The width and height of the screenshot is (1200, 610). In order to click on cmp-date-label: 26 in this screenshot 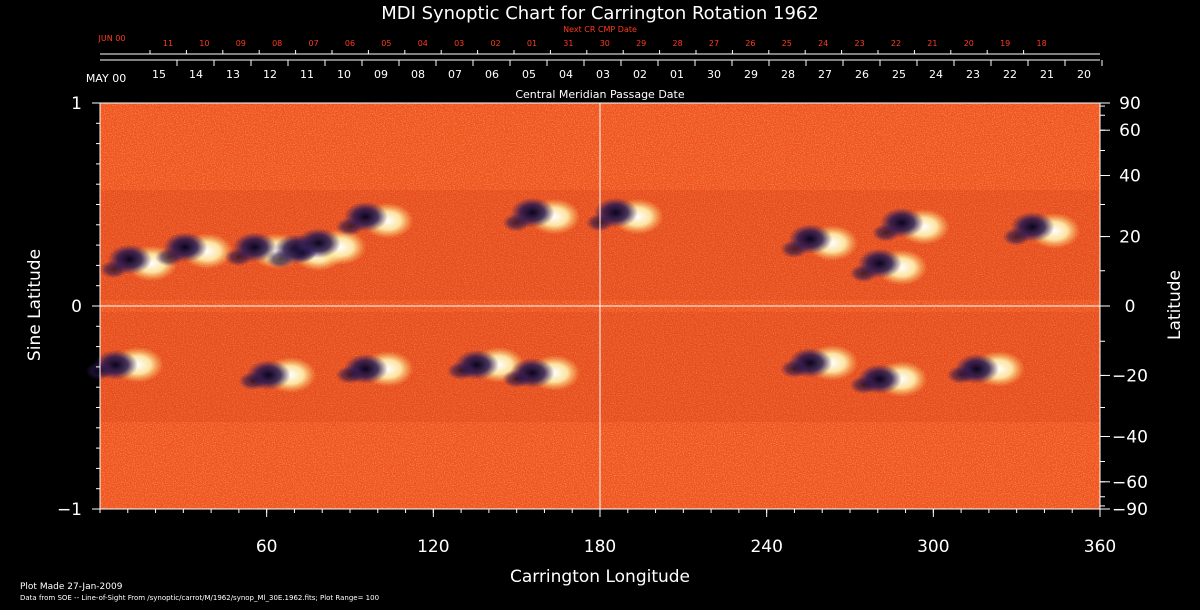, I will do `click(862, 74)`.